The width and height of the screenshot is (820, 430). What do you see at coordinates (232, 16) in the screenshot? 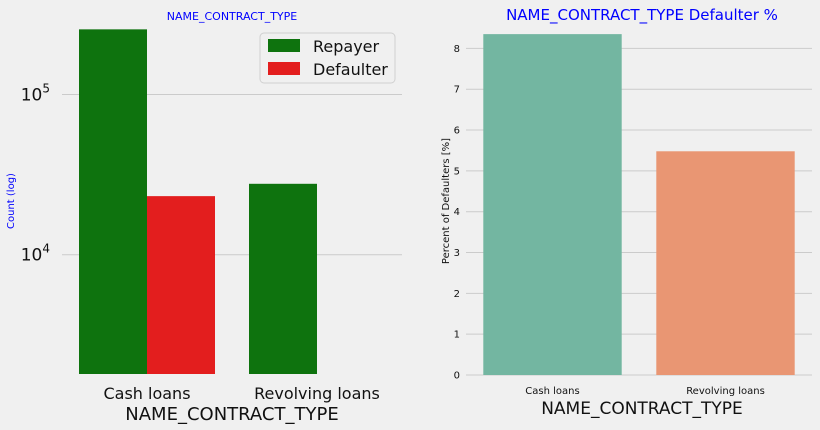
I see `count-chart-title: NAME_CONTRACT_TYPE` at bounding box center [232, 16].